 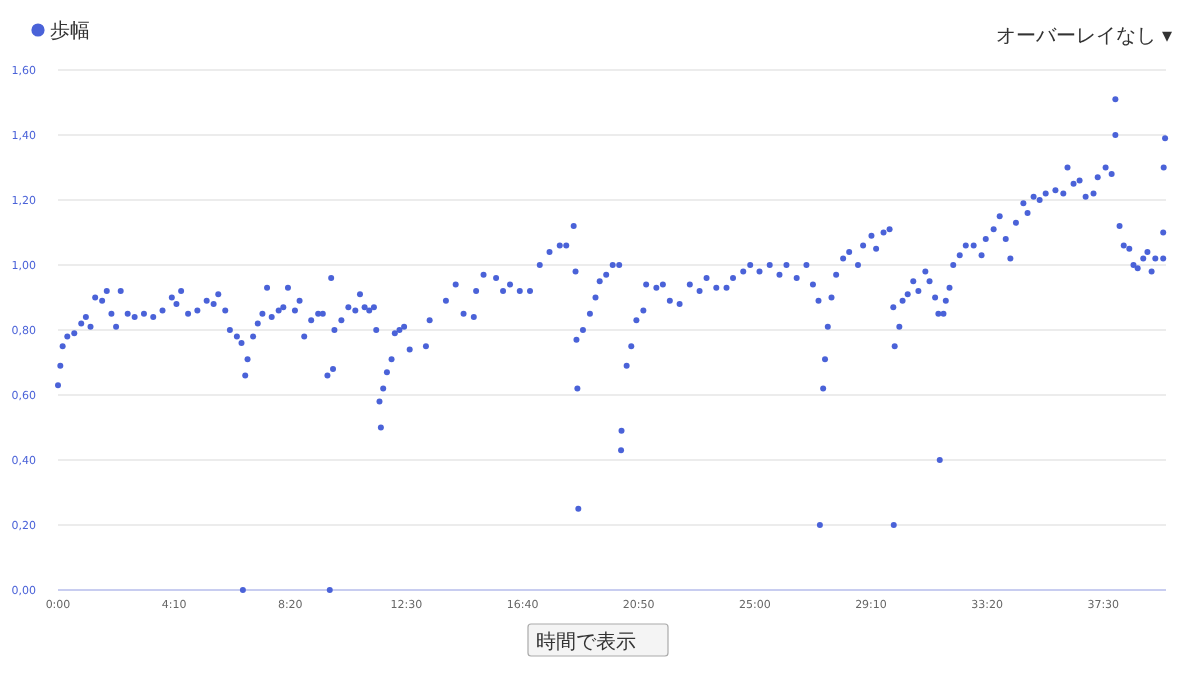 I want to click on legend-label: 歩幅, so click(x=70, y=31).